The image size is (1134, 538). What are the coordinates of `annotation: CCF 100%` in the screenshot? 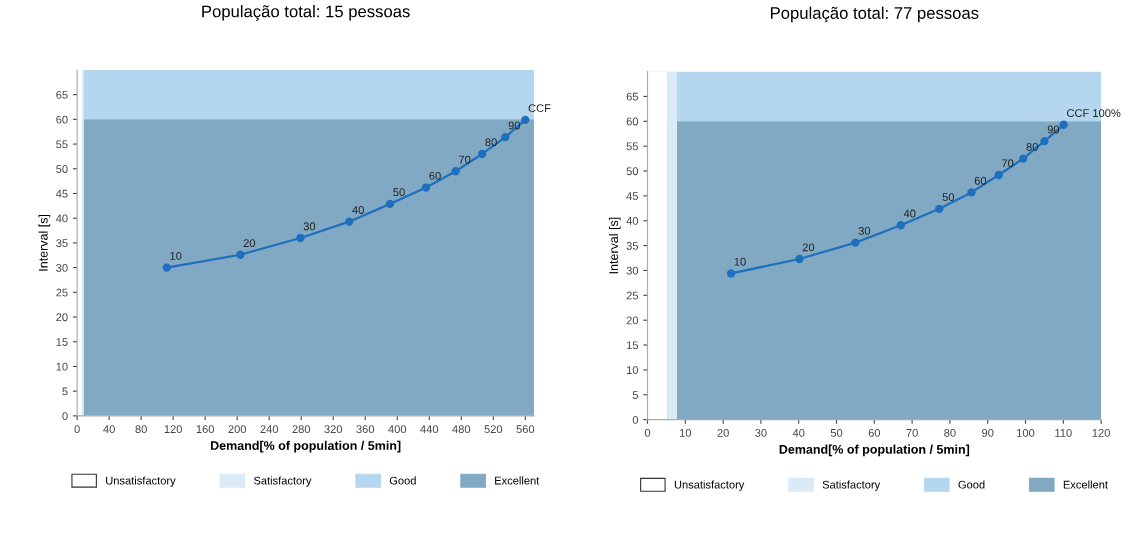 It's located at (1094, 113).